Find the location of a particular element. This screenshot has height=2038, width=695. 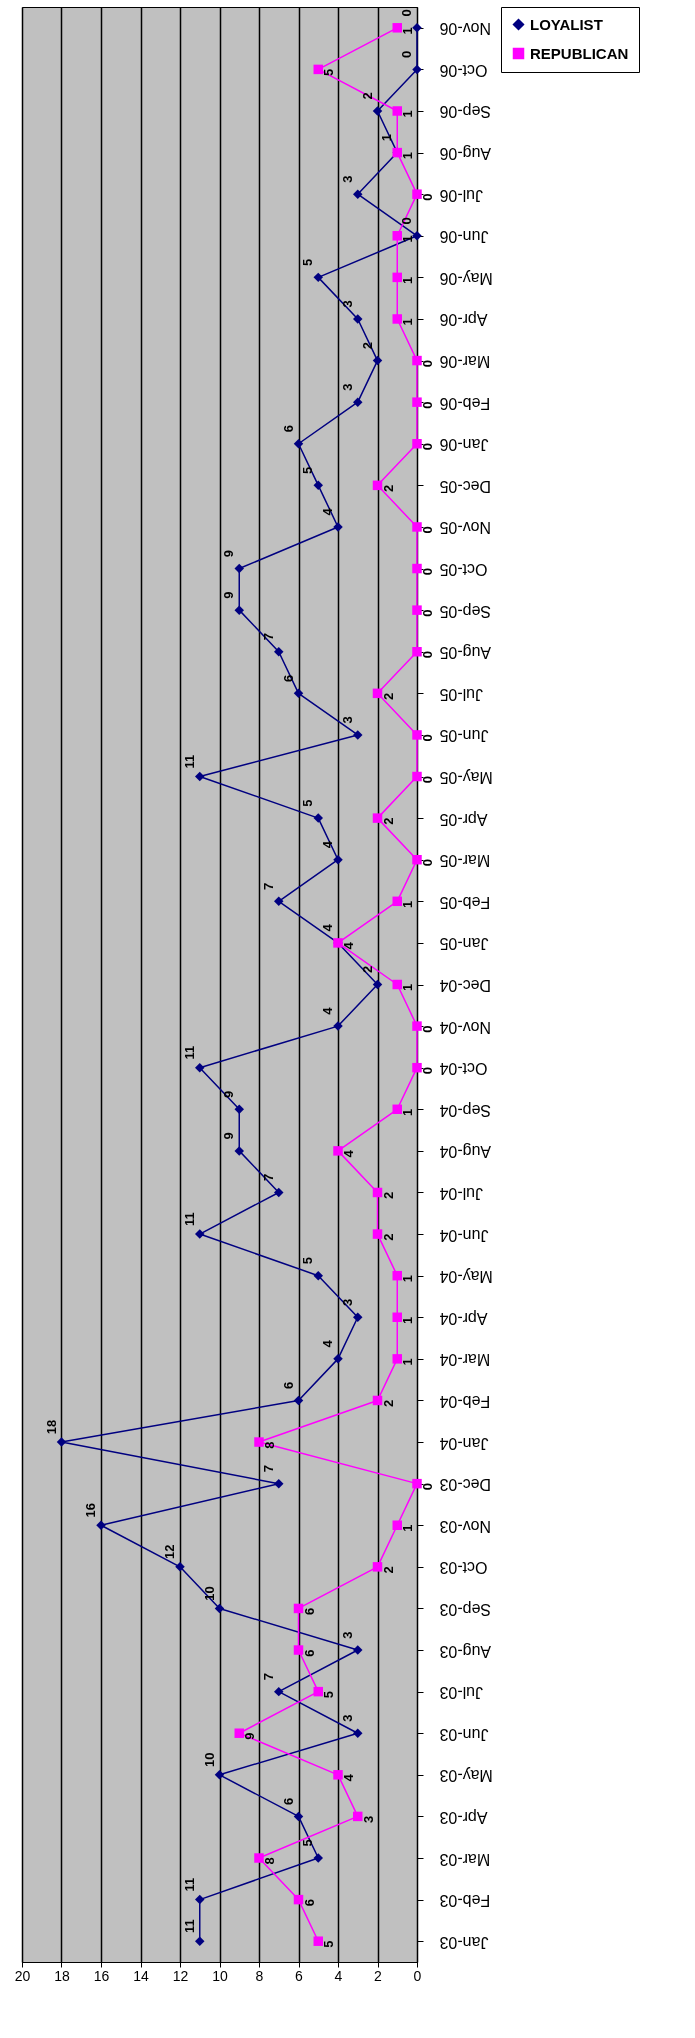

y-tick-label: Nov-05 is located at coordinates (465, 528).